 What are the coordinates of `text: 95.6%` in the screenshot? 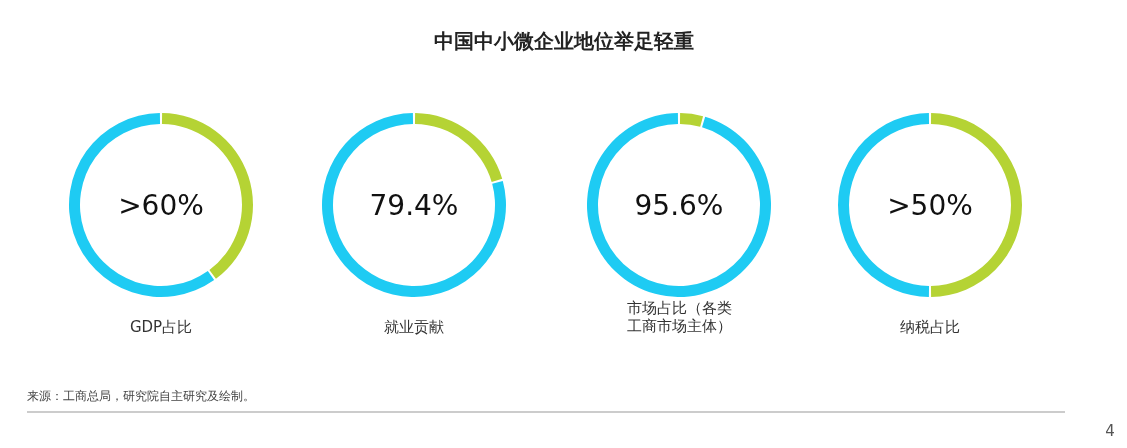 It's located at (679, 205).